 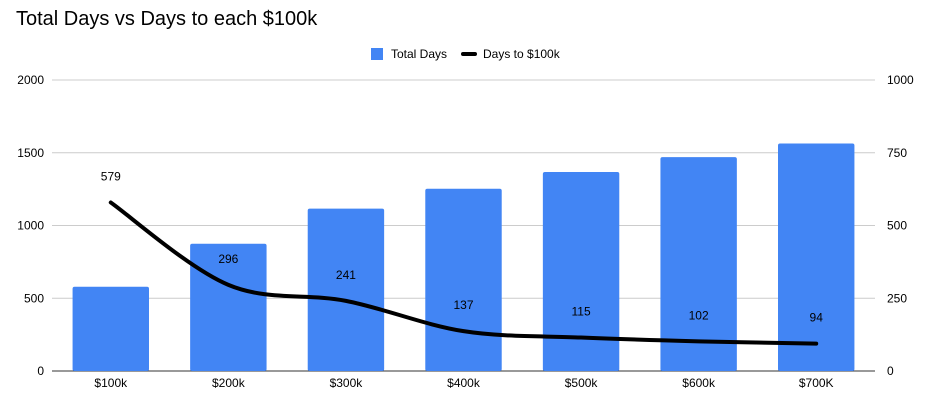 I want to click on y-left-tick-label: 0, so click(x=40, y=371).